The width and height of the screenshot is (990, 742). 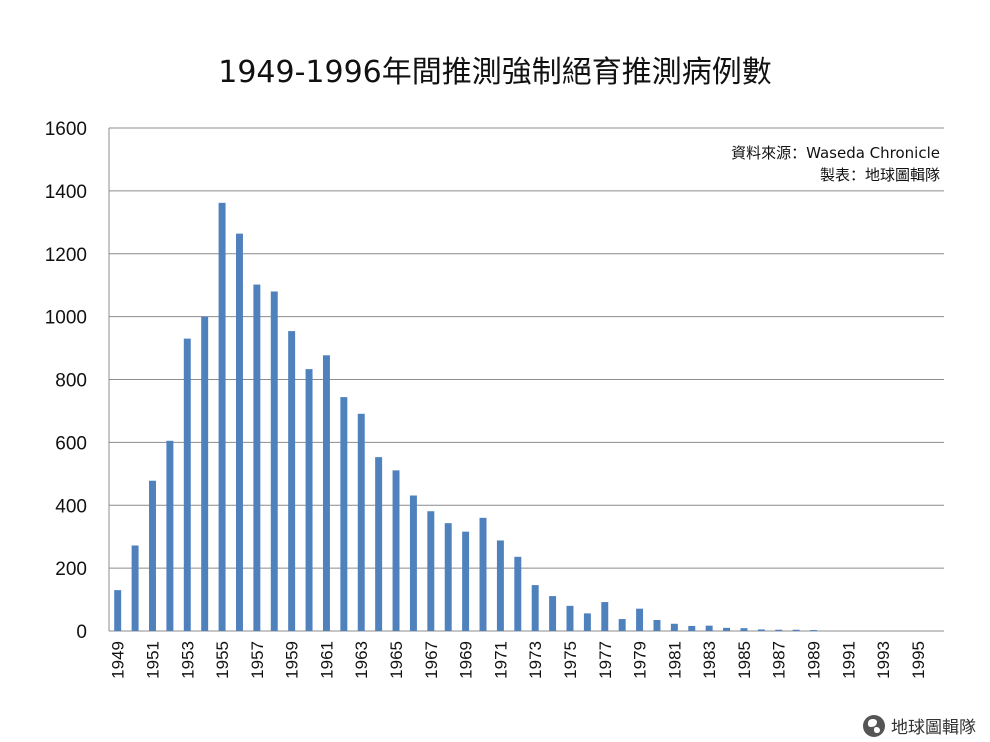 I want to click on y-tick-label: 1400, so click(x=66, y=192).